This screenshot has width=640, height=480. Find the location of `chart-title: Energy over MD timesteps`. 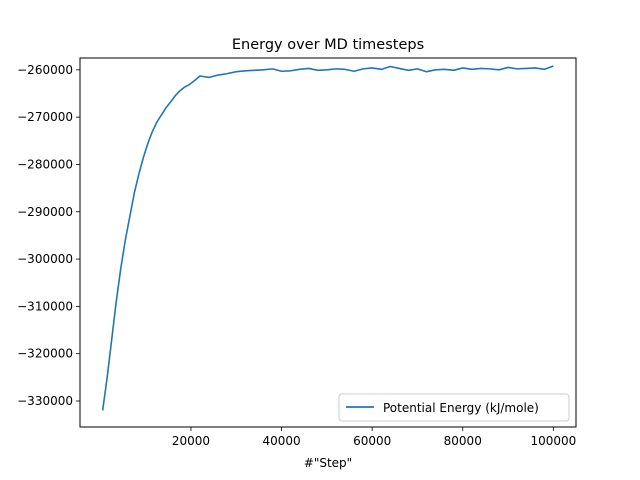

chart-title: Energy over MD timesteps is located at coordinates (328, 45).